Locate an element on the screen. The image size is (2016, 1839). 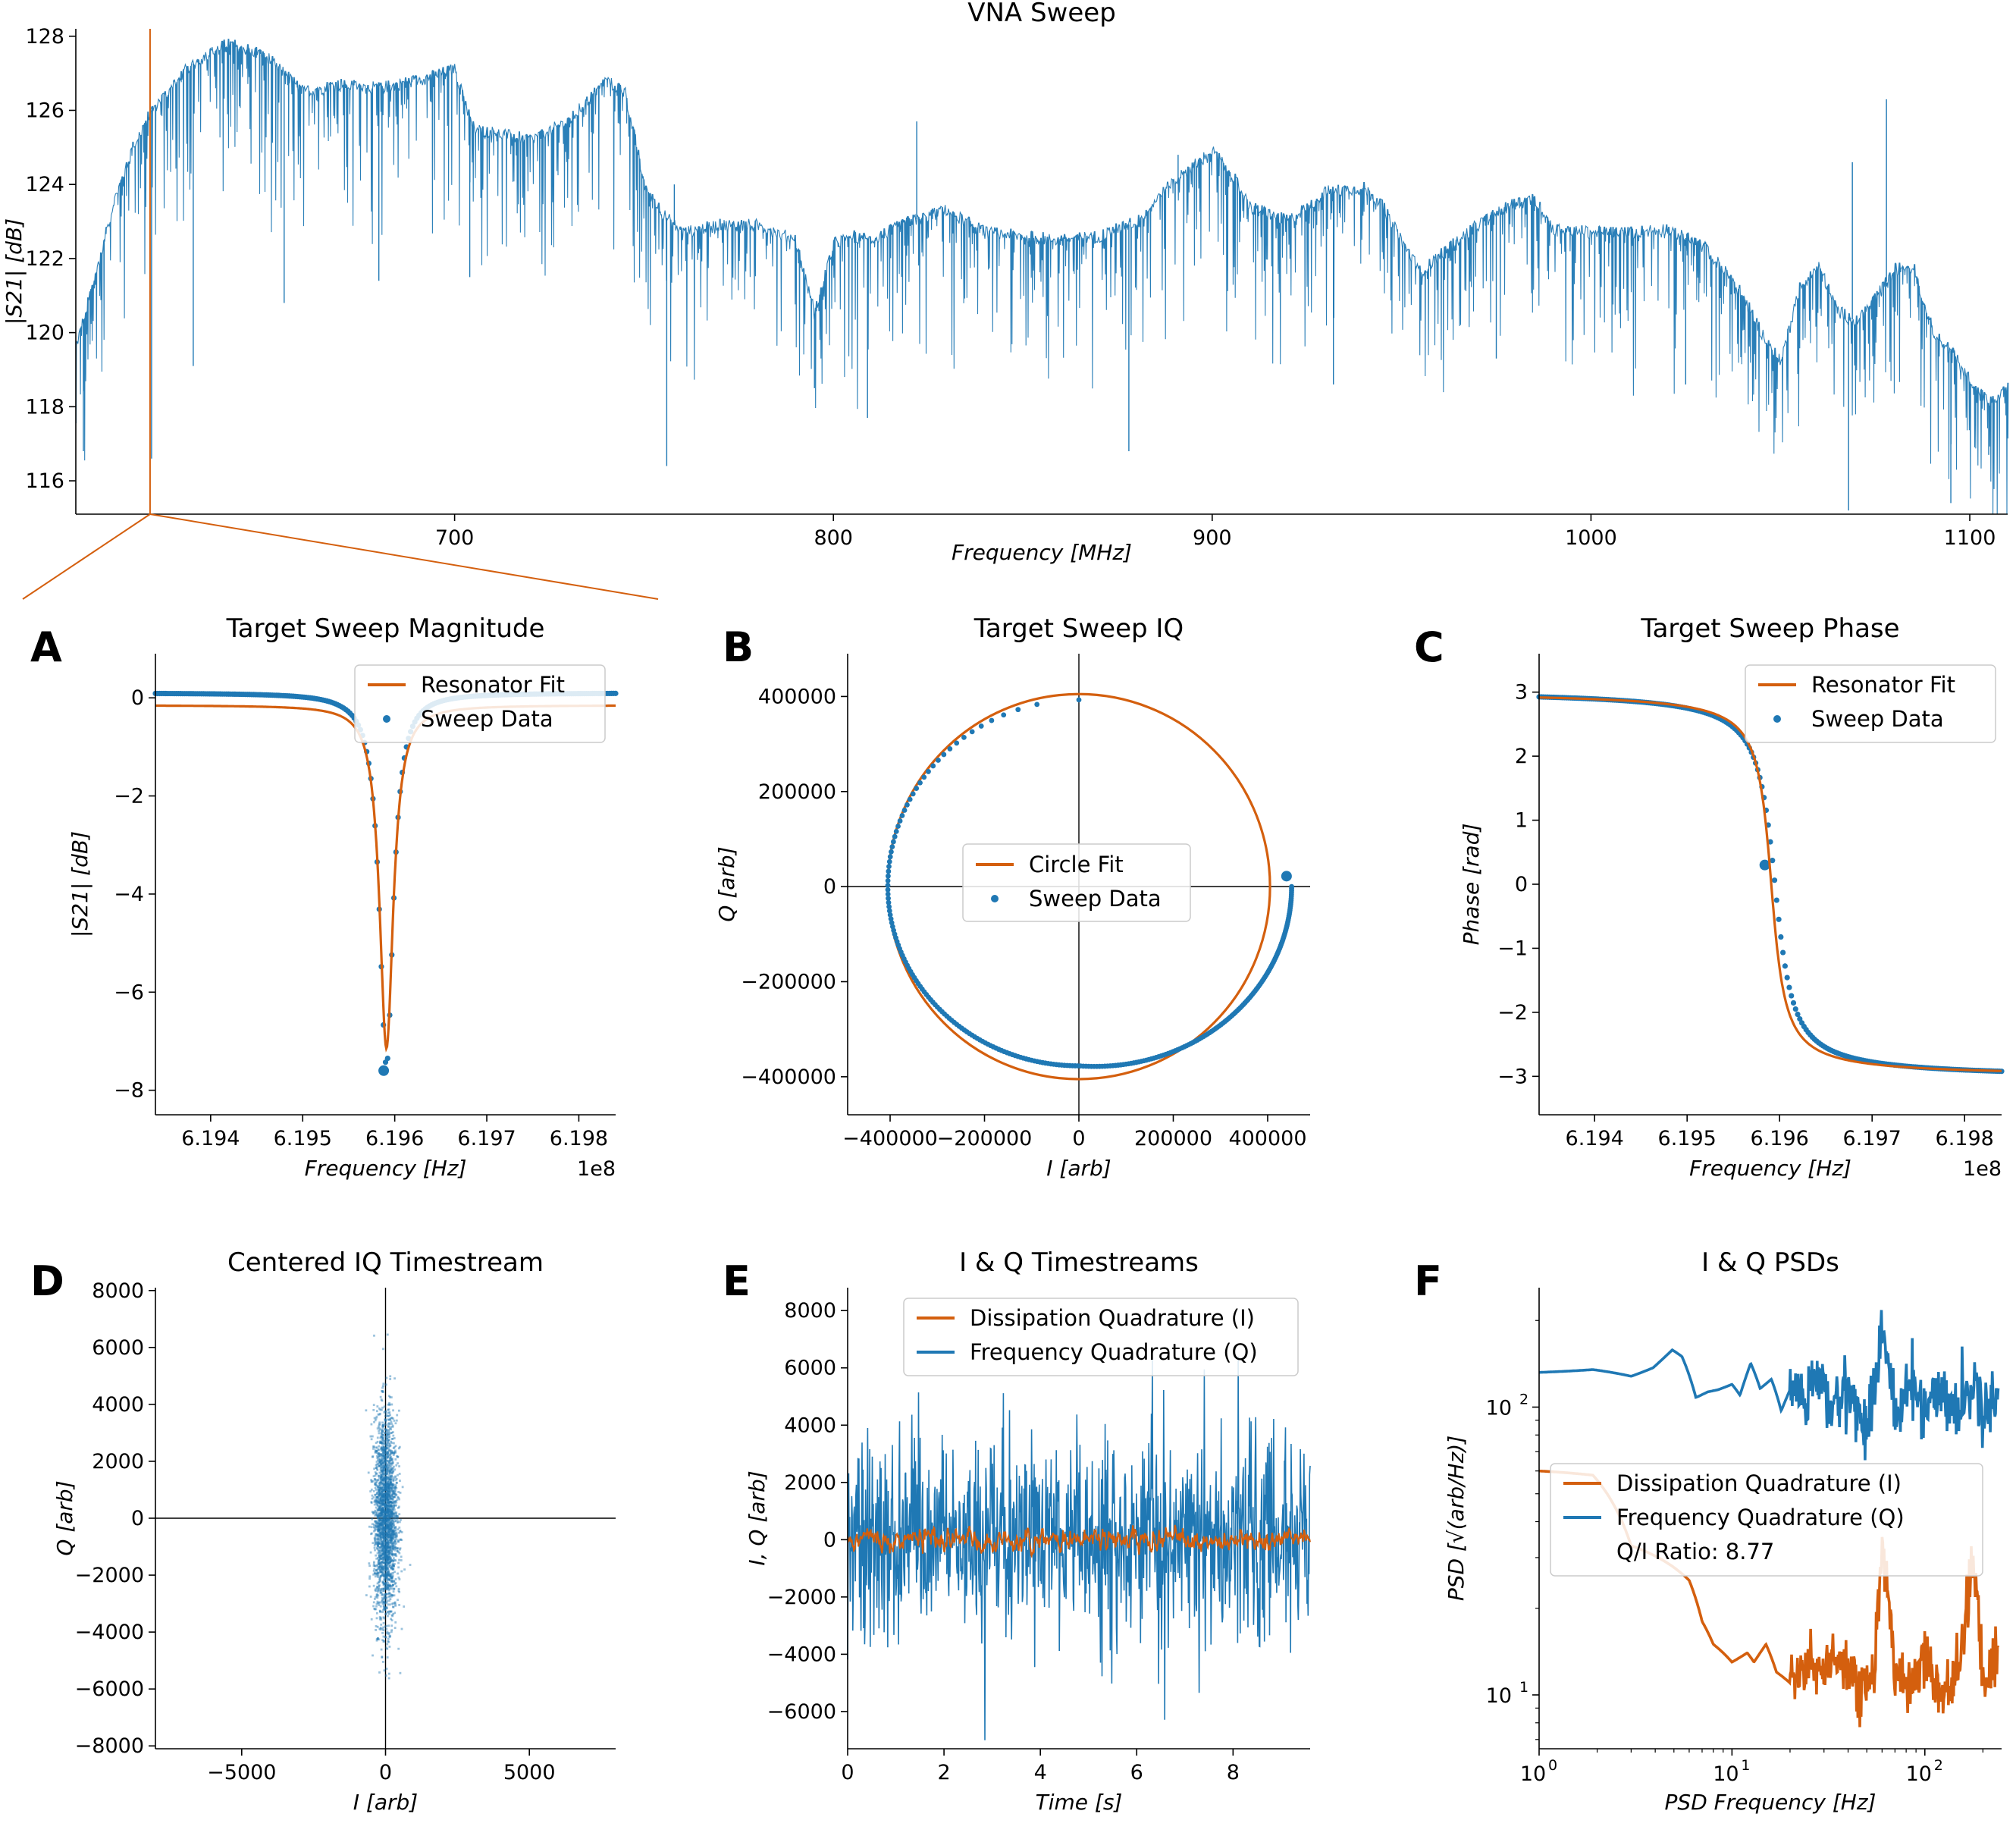
chart-title: Target Sweep Magnitude is located at coordinates (385, 629).